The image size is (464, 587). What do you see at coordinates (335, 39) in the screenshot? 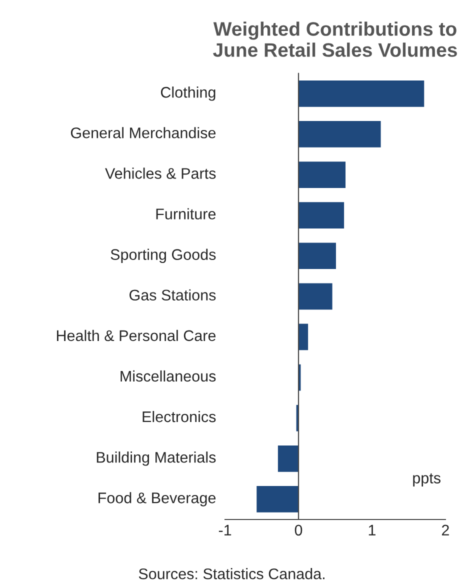
I see `chart-title: Weighted Contributions to June Retail Sales Volumes` at bounding box center [335, 39].